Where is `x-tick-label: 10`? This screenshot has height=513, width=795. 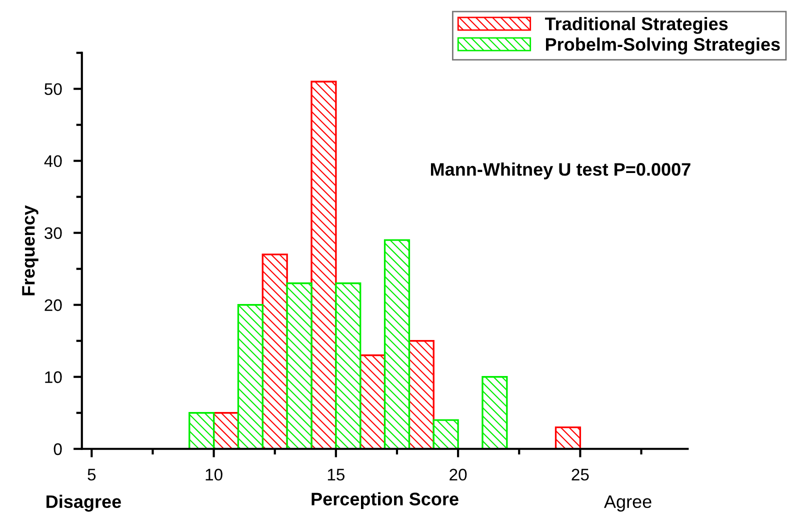 x-tick-label: 10 is located at coordinates (214, 474).